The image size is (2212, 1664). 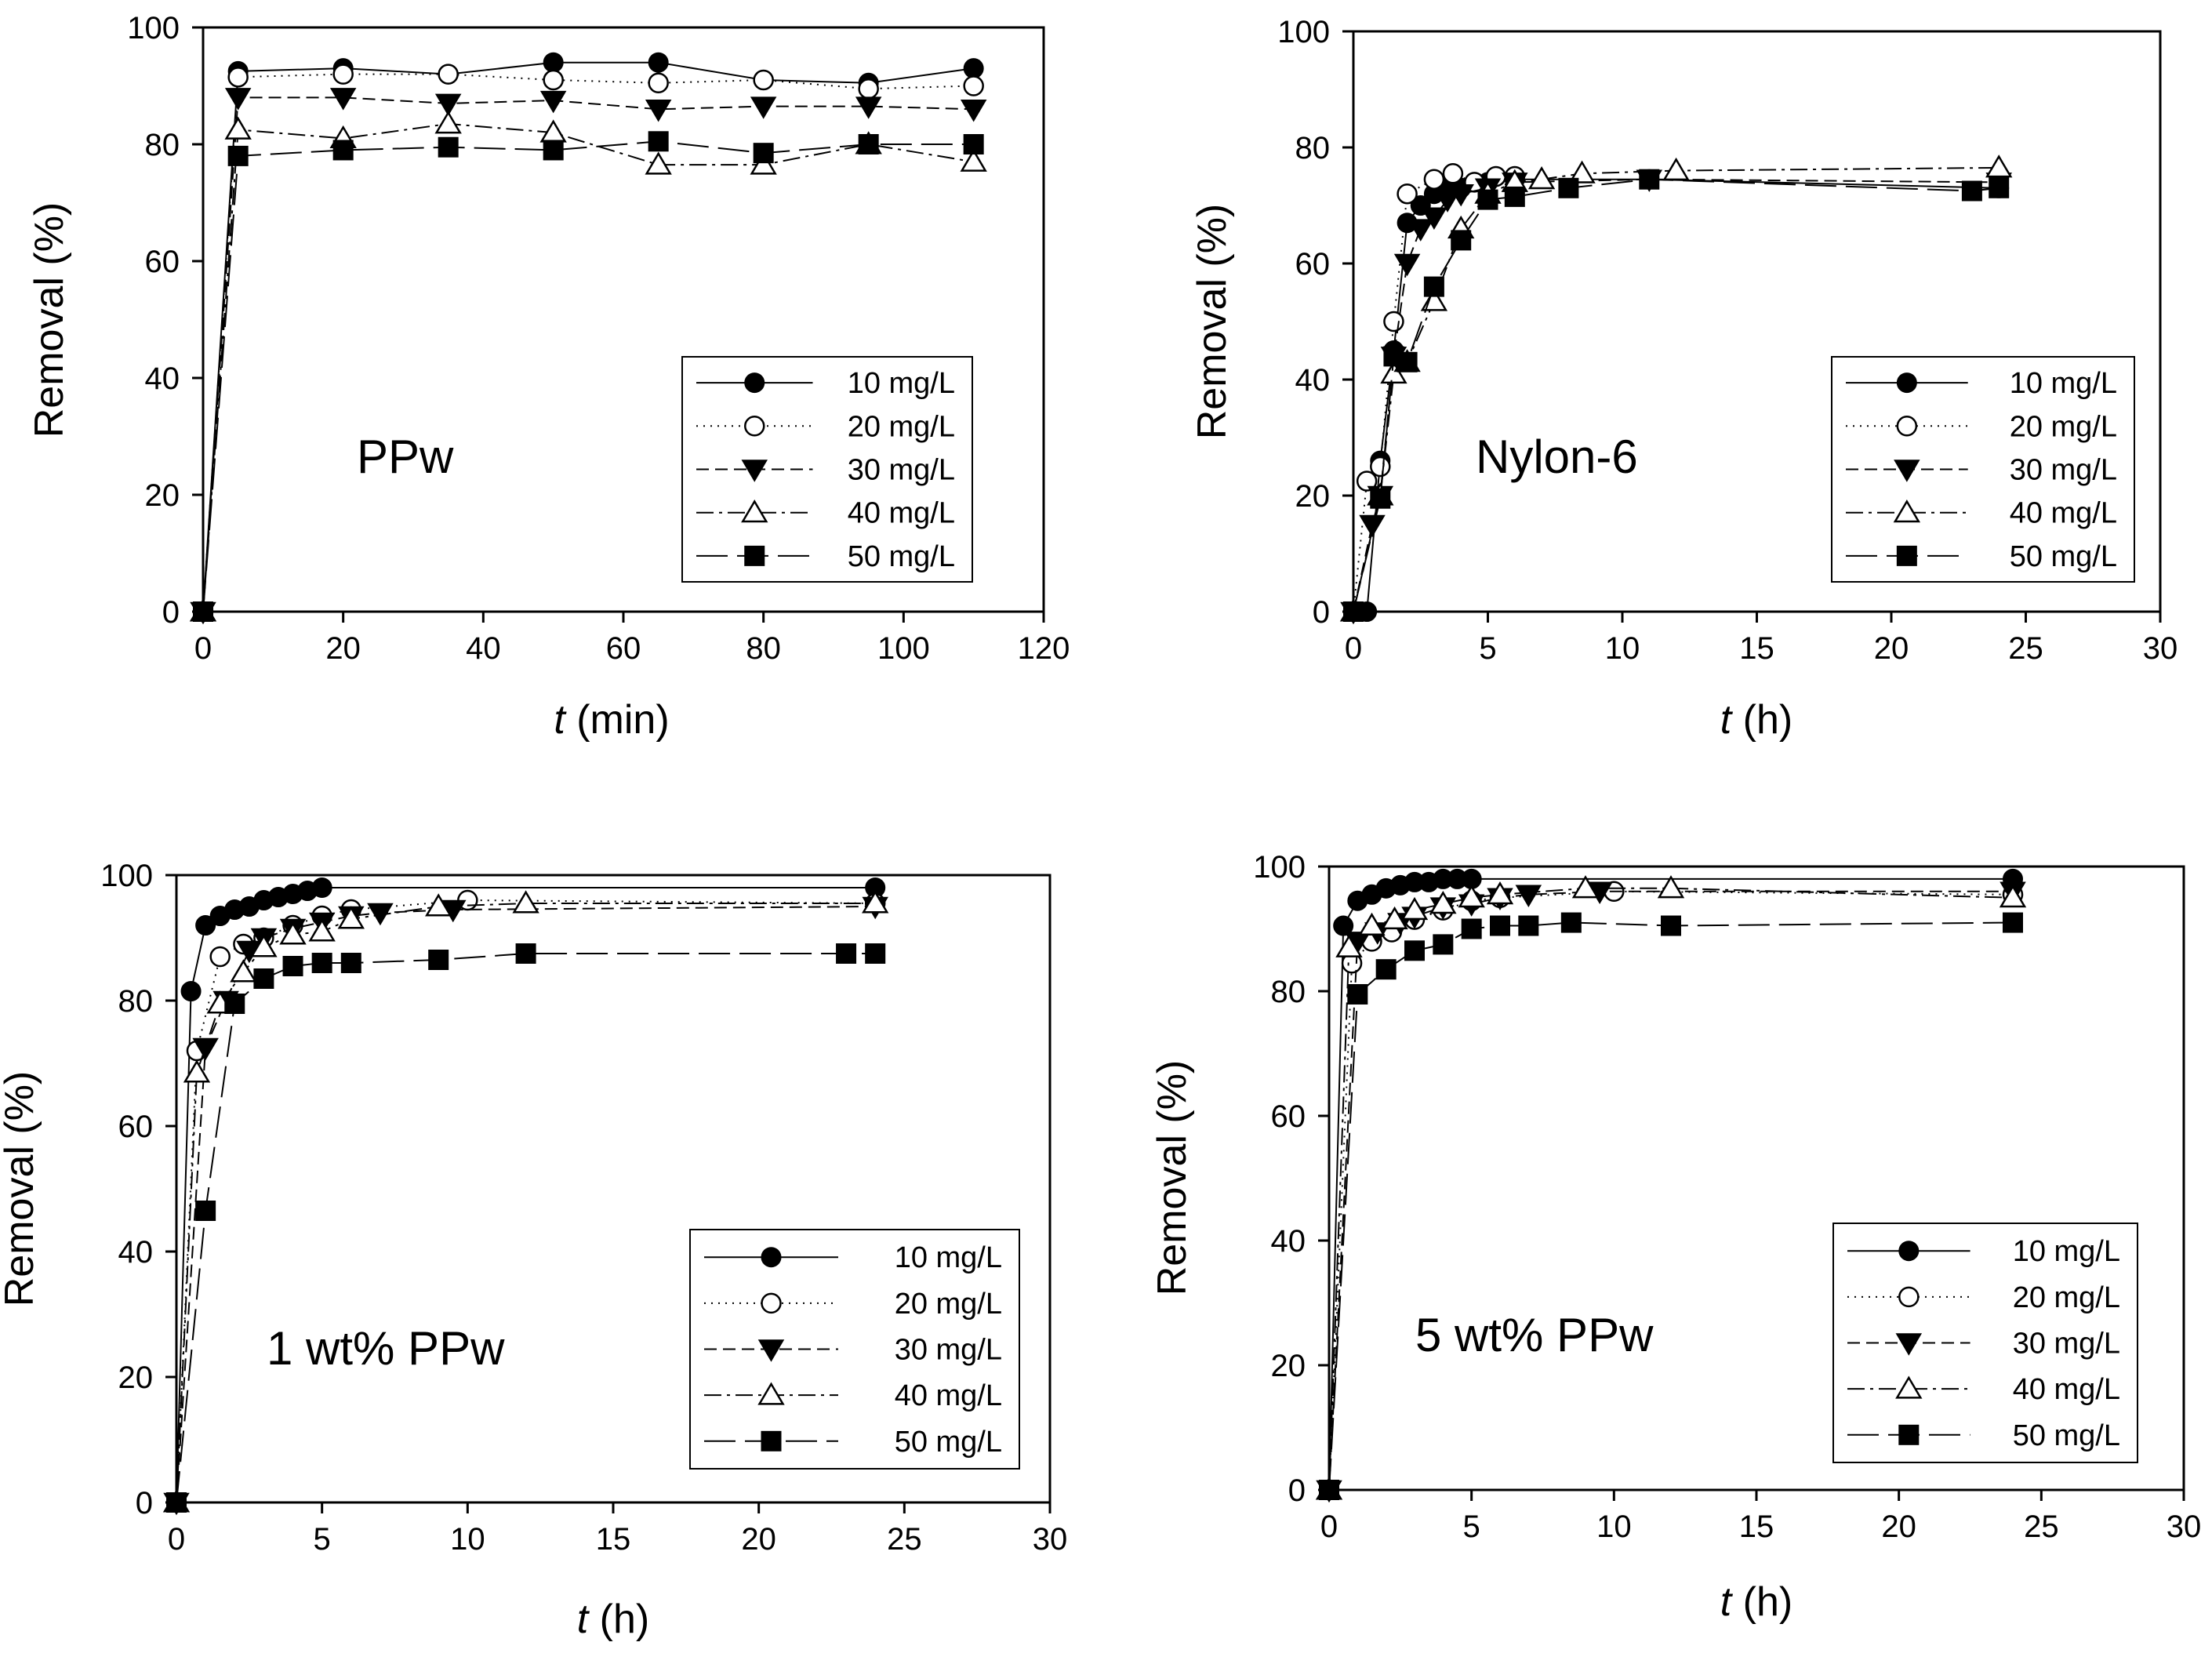 What do you see at coordinates (758, 1539) in the screenshot?
I see `x-tick-label: 20` at bounding box center [758, 1539].